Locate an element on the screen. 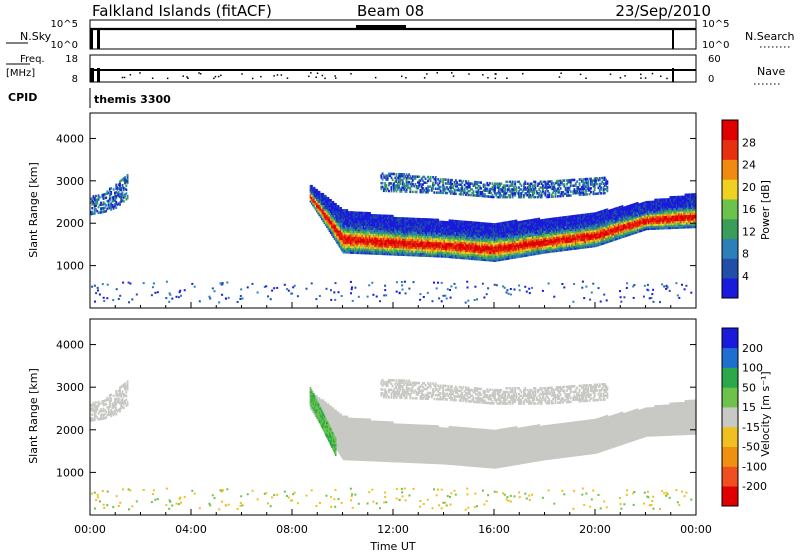 This screenshot has width=800, height=554. beam-title: Beam 08 is located at coordinates (390, 11).